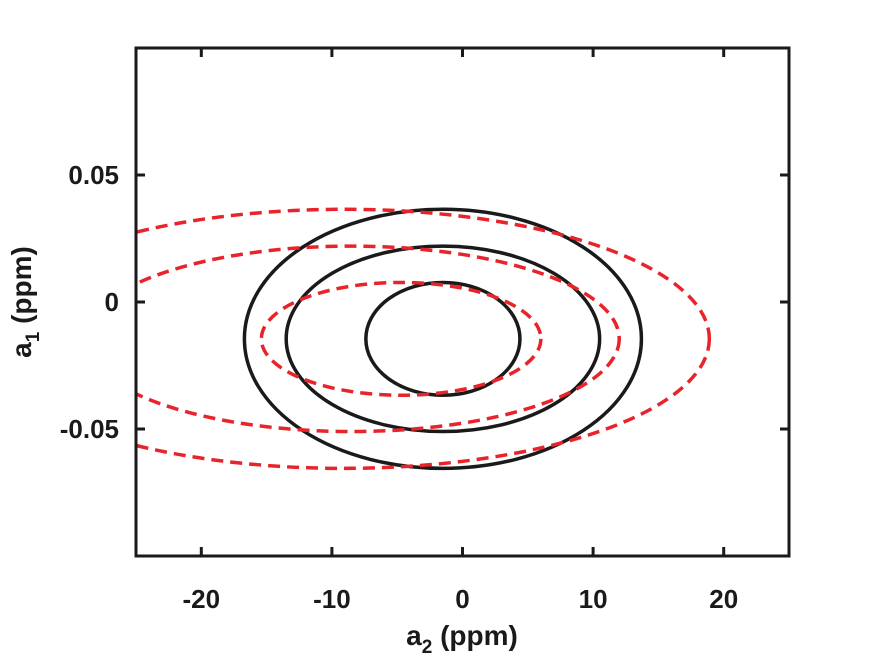 The width and height of the screenshot is (872, 654). Describe the element at coordinates (89, 429) in the screenshot. I see `y-tick-label: -0.05` at that location.